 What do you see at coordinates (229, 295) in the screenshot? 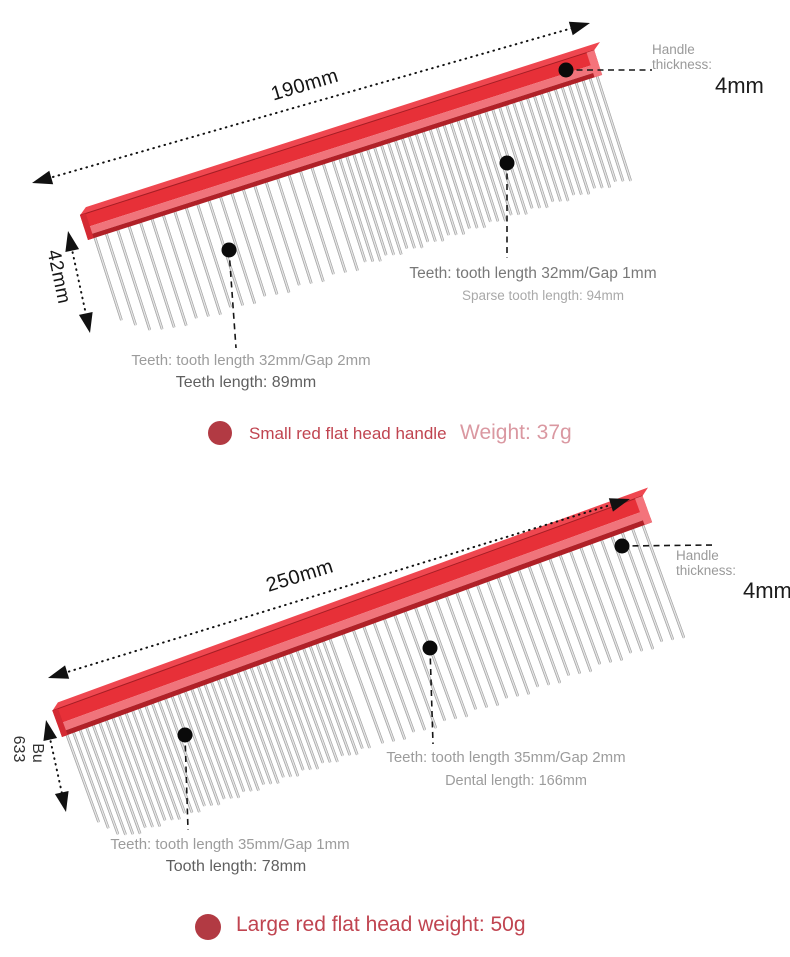
I see `leader-coarse-teeth-top` at bounding box center [229, 295].